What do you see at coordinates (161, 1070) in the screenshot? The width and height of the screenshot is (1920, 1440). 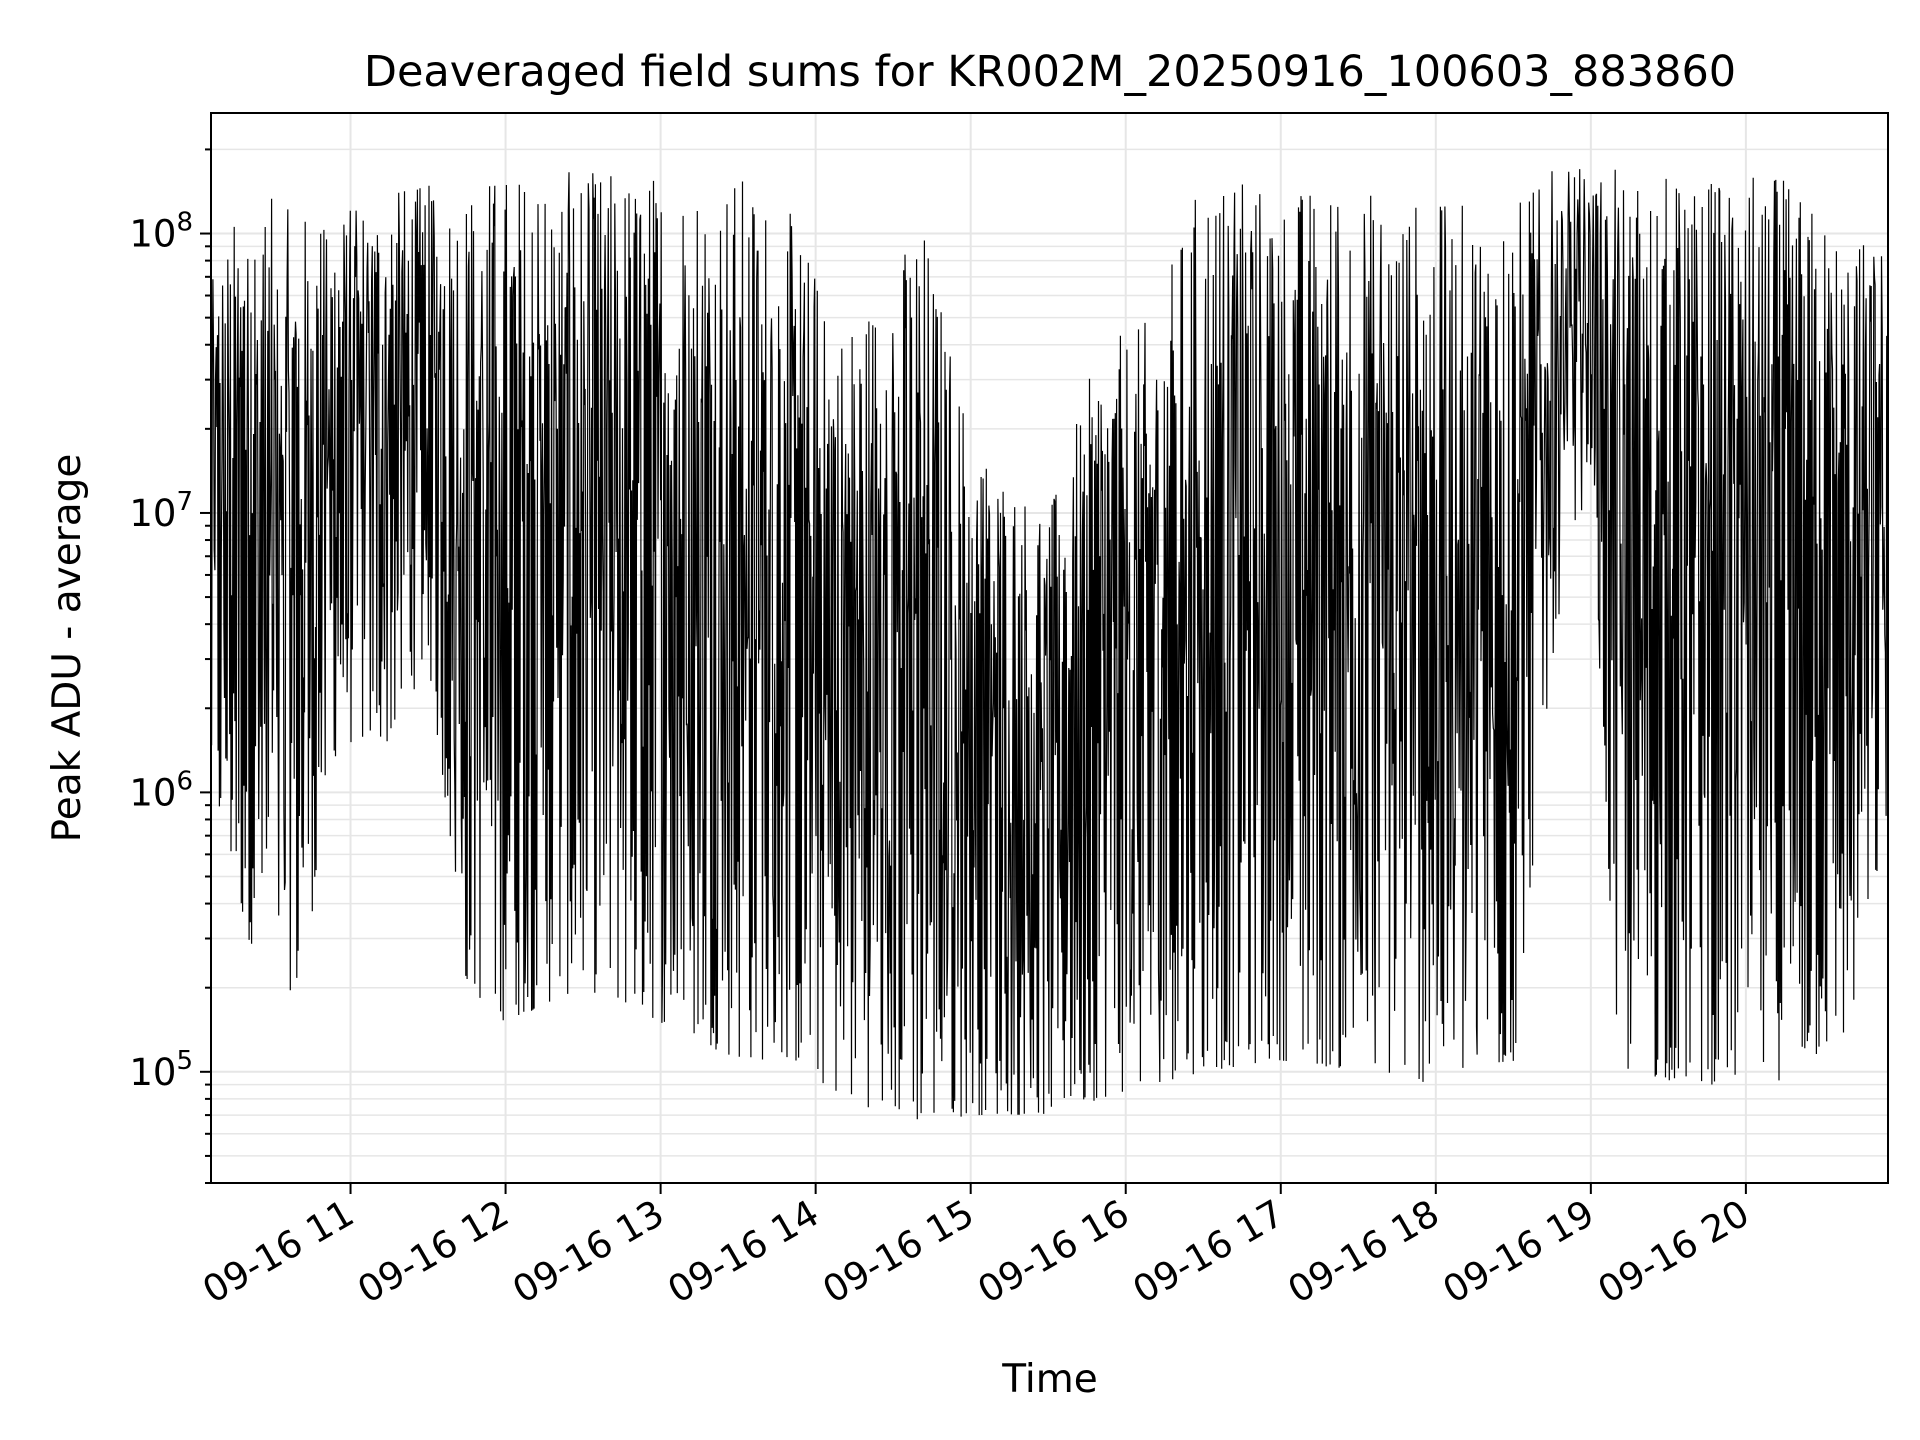 I see `y-tick-label: 105` at bounding box center [161, 1070].